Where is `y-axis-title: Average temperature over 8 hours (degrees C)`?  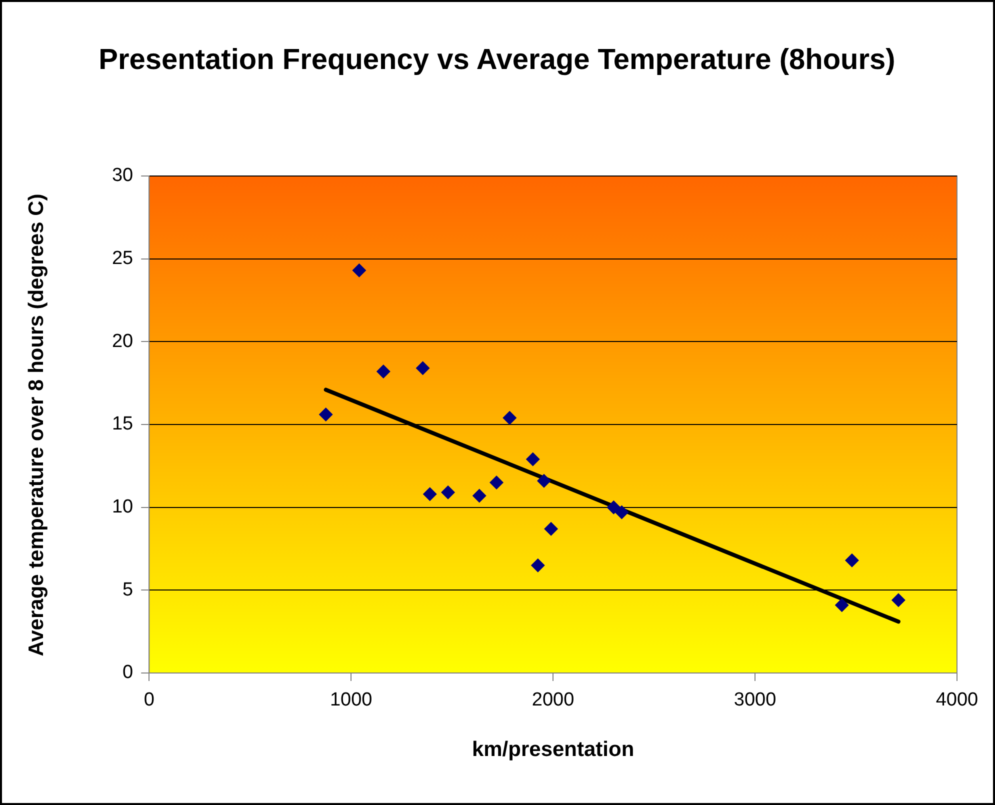
y-axis-title: Average temperature over 8 hours (degrees C) is located at coordinates (36, 425).